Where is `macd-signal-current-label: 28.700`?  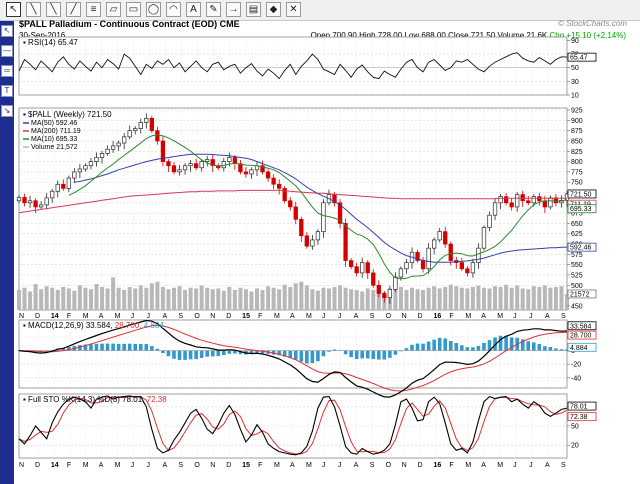
macd-signal-current-label: 28.700 is located at coordinates (581, 336).